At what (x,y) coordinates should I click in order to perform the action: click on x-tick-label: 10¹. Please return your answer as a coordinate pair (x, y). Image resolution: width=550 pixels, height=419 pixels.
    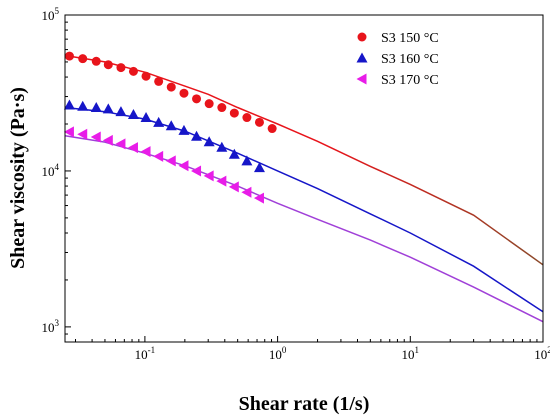
    Looking at the image, I should click on (411, 353).